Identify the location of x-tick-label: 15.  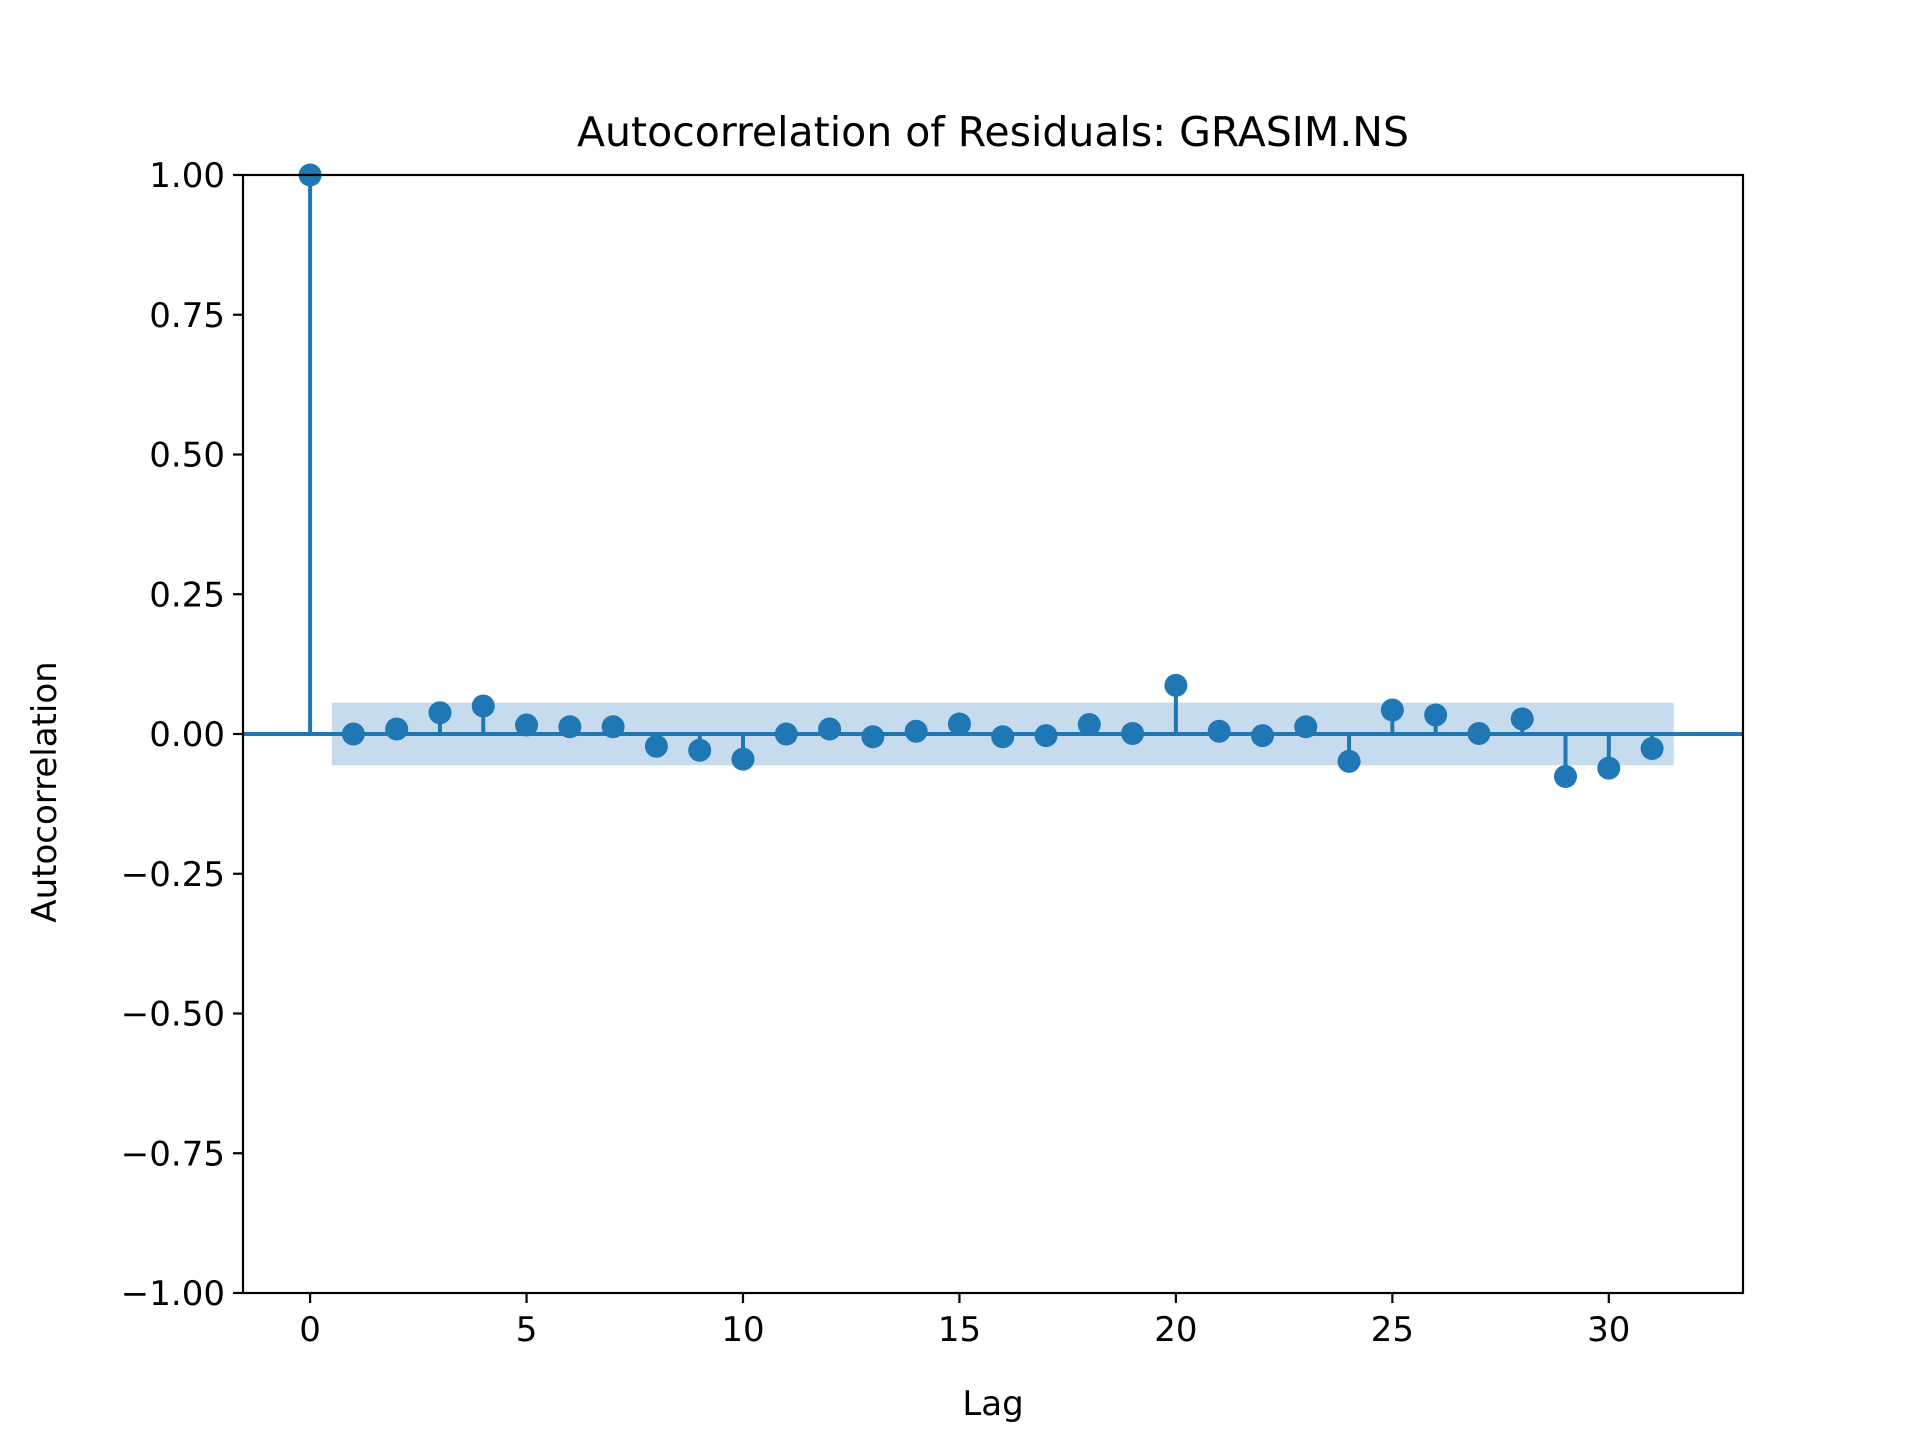
(959, 1330).